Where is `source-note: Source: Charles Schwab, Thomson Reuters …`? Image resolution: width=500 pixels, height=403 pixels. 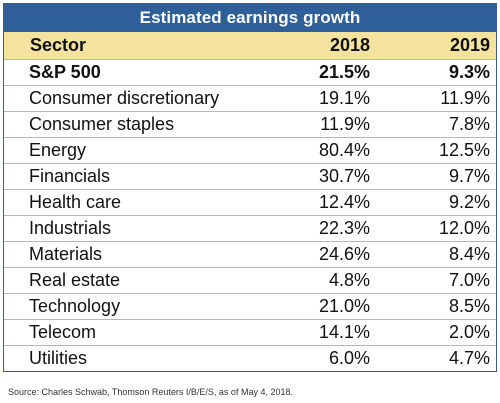
source-note: Source: Charles Schwab, Thomson Reuters … is located at coordinates (150, 392).